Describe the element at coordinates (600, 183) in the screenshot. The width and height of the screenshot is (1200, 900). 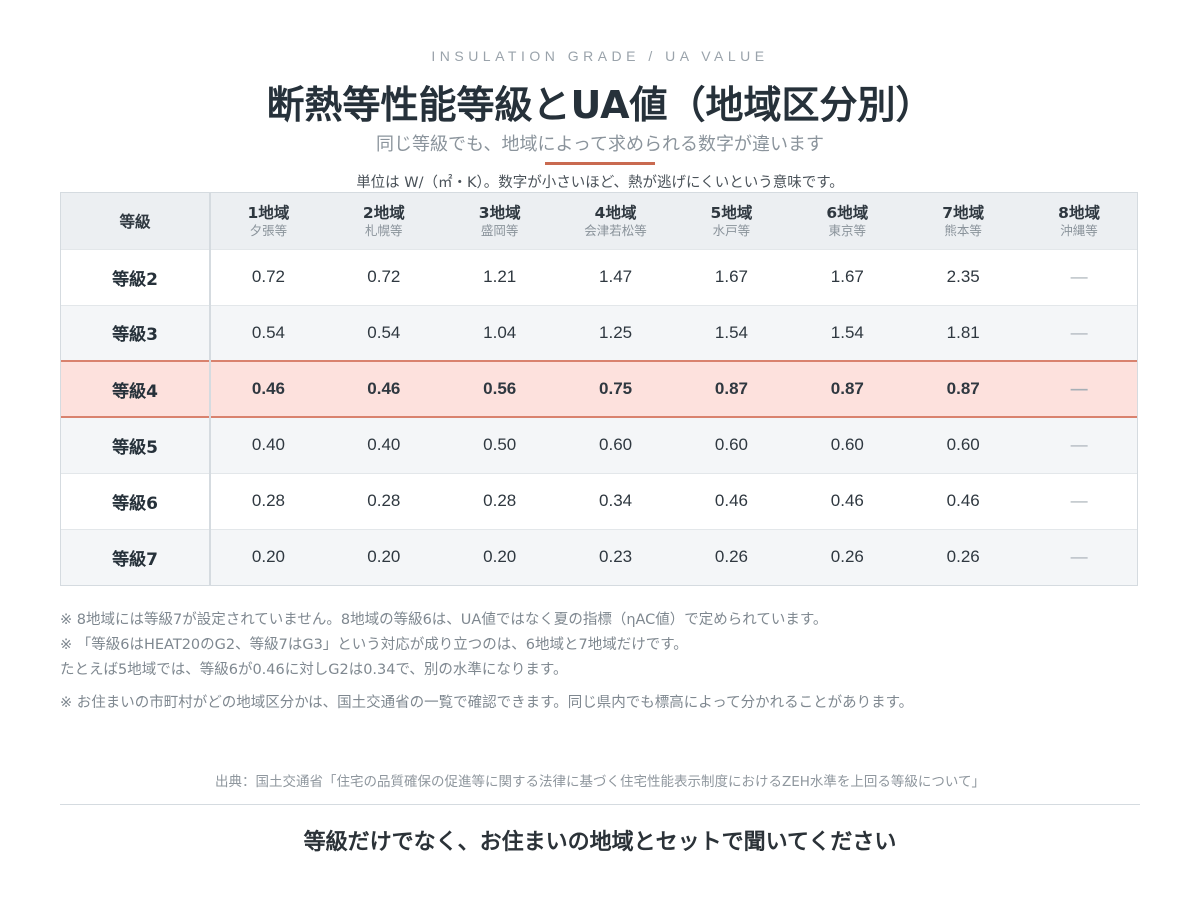
I see `unit-note: 単位は W/（㎡・K）。数字が小さいほど、熱が逃げにくいという意味です。` at that location.